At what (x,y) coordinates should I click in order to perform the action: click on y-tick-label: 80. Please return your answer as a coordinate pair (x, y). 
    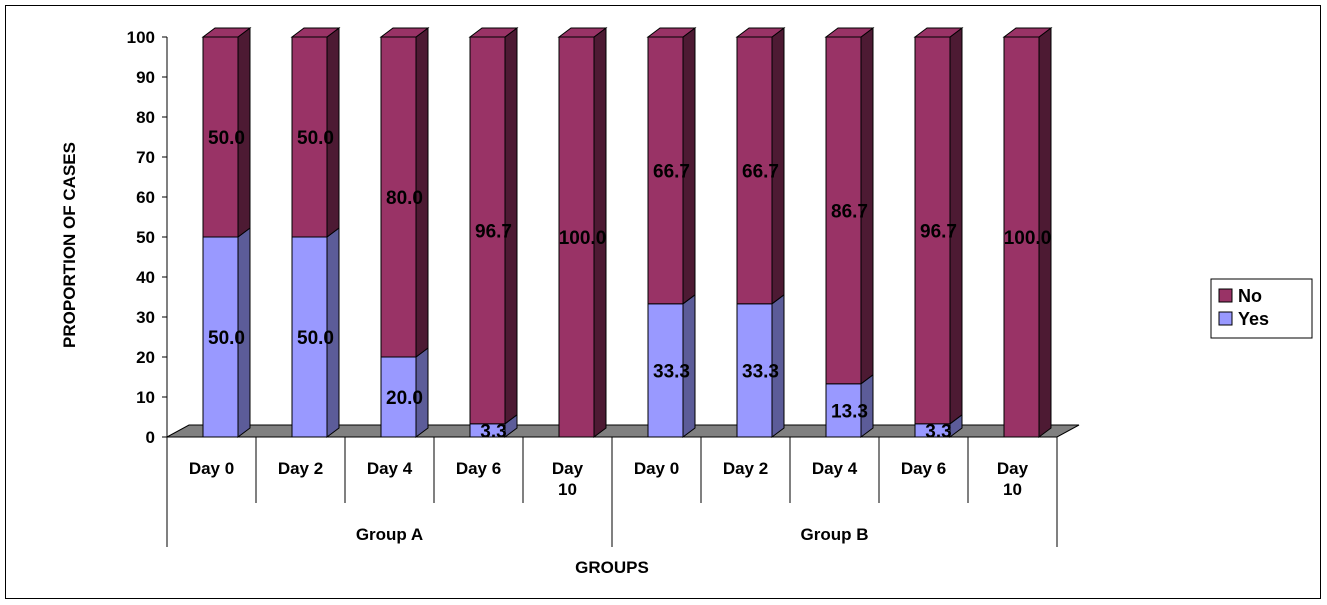
    Looking at the image, I should click on (145, 117).